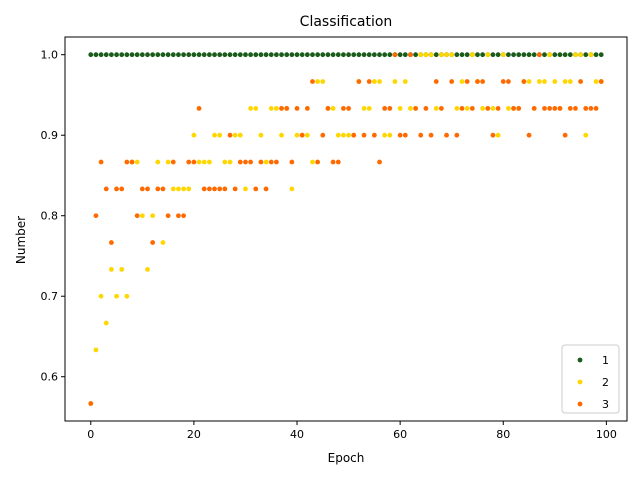 This screenshot has height=480, width=640. I want to click on legend-label: 3, so click(605, 404).